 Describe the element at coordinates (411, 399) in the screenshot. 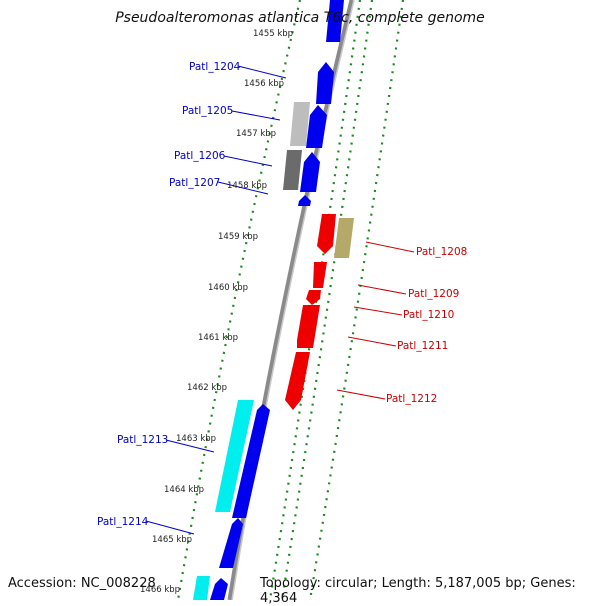

I see `gene-label-patl-1212: Patl_1212` at that location.